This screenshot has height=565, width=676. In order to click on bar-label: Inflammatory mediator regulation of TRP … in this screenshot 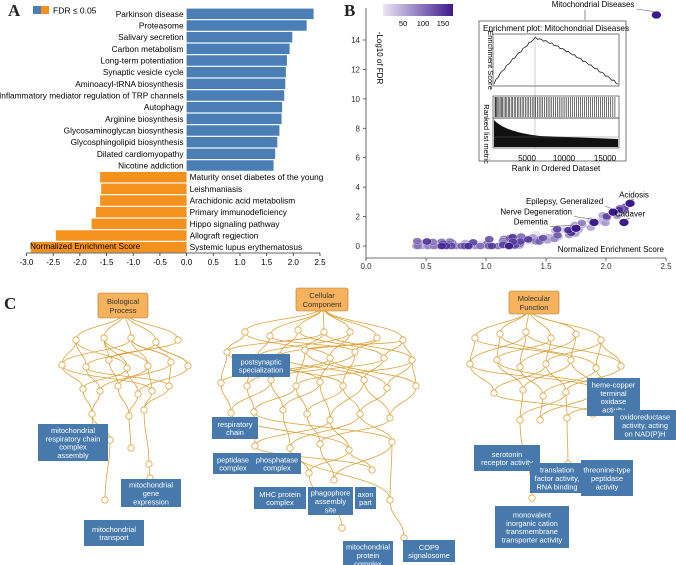, I will do `click(92, 96)`.